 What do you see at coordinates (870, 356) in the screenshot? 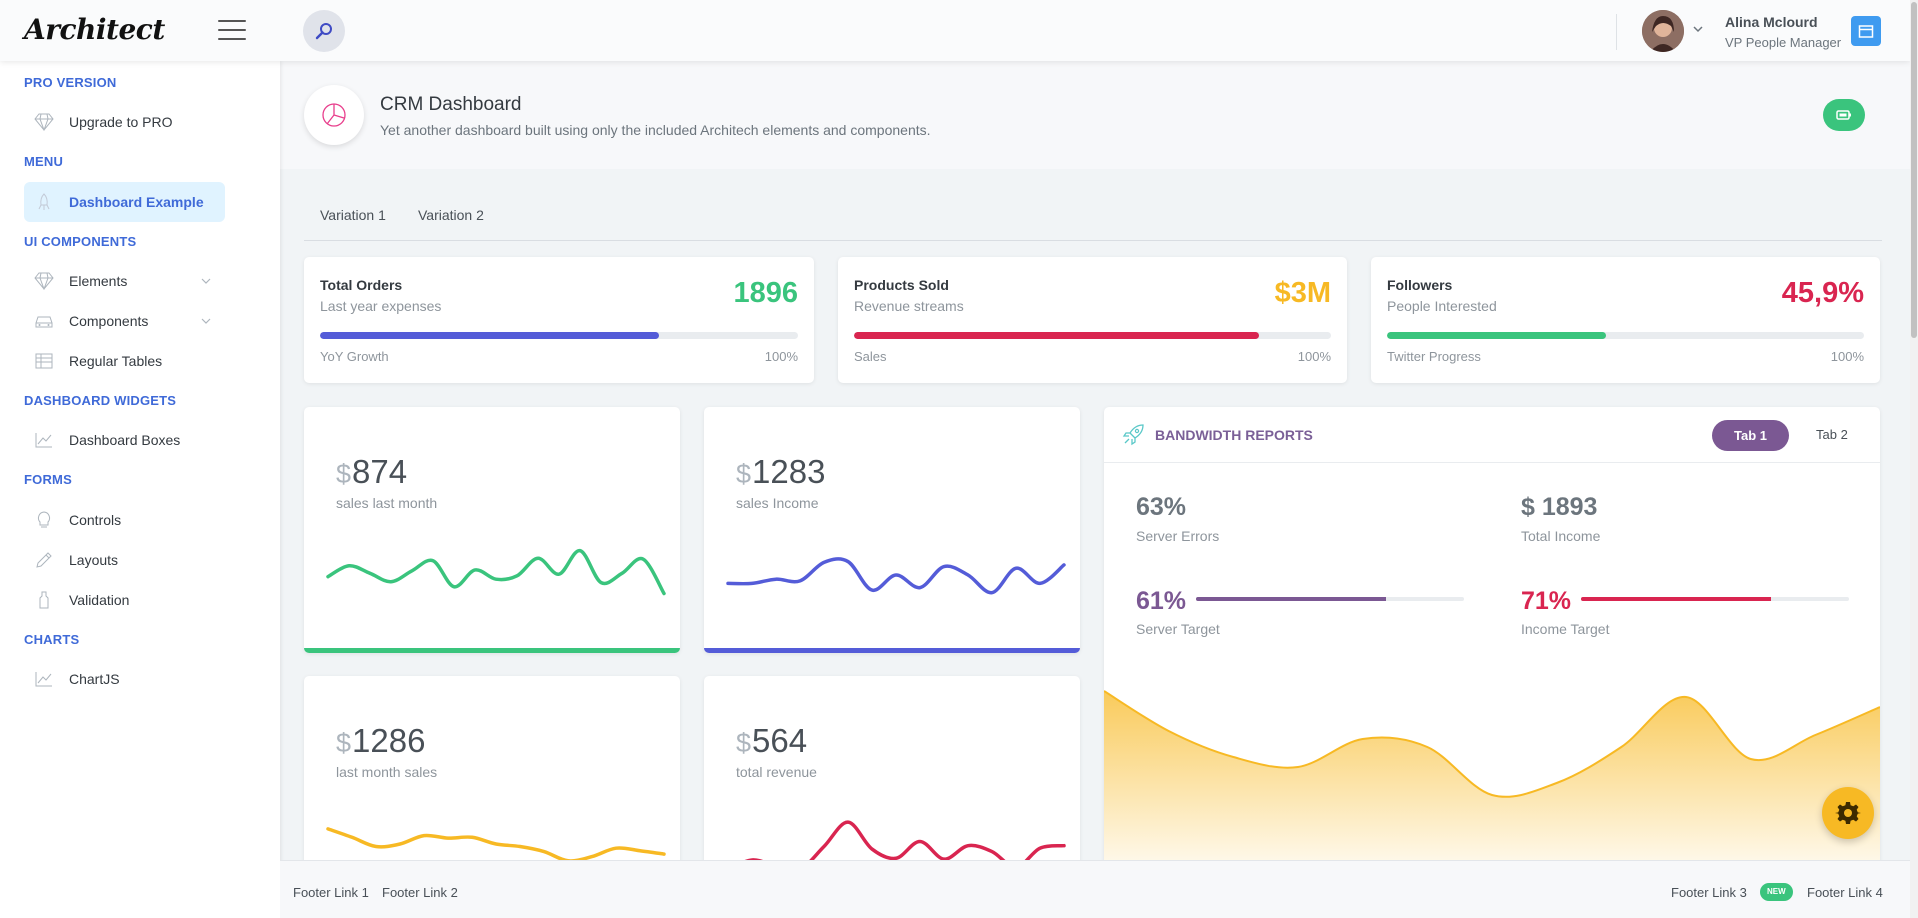
I see `widget-footer-label: Sales` at bounding box center [870, 356].